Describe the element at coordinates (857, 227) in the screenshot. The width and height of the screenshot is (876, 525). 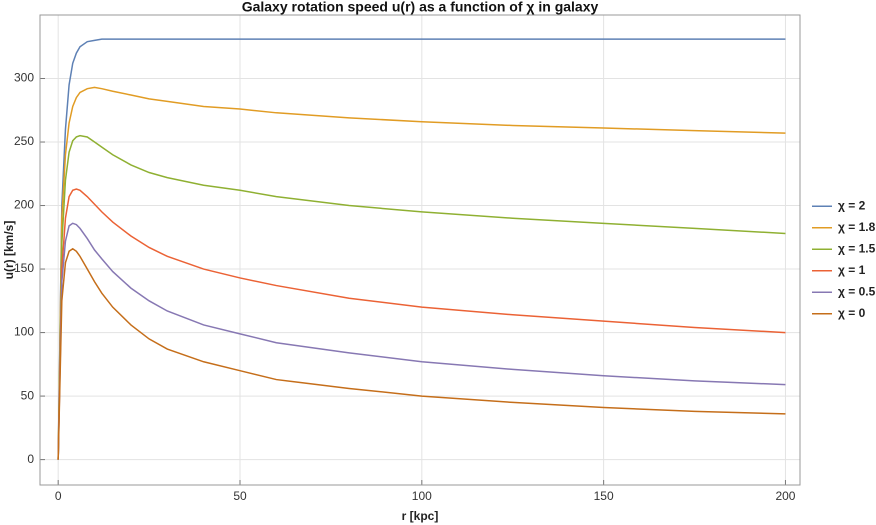
I see `legend-label: χ = 1.8` at that location.